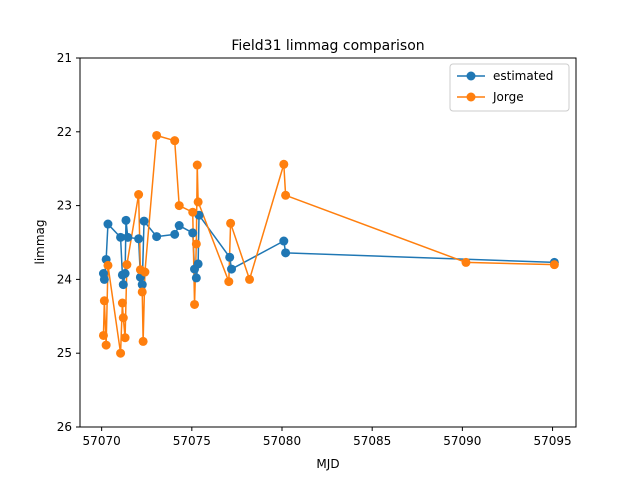 This screenshot has height=484, width=640. Describe the element at coordinates (471, 76) in the screenshot. I see `legend-marker-estimated` at that location.